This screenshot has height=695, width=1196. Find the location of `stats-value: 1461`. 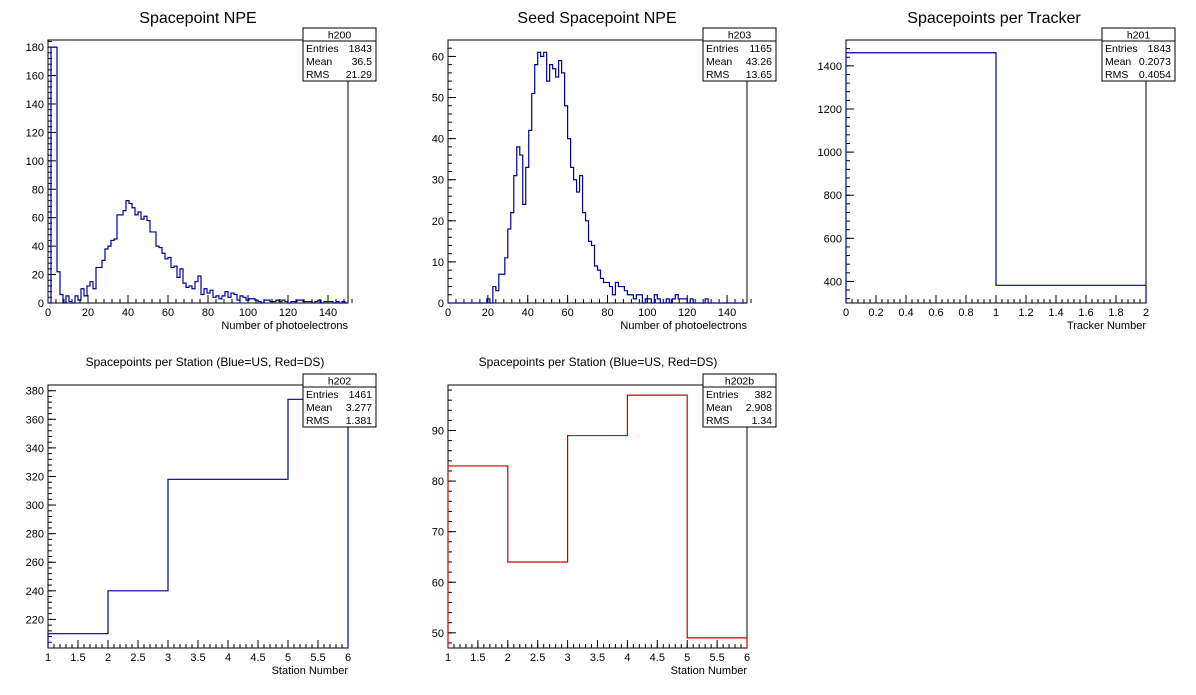

stats-value: 1461 is located at coordinates (361, 395).